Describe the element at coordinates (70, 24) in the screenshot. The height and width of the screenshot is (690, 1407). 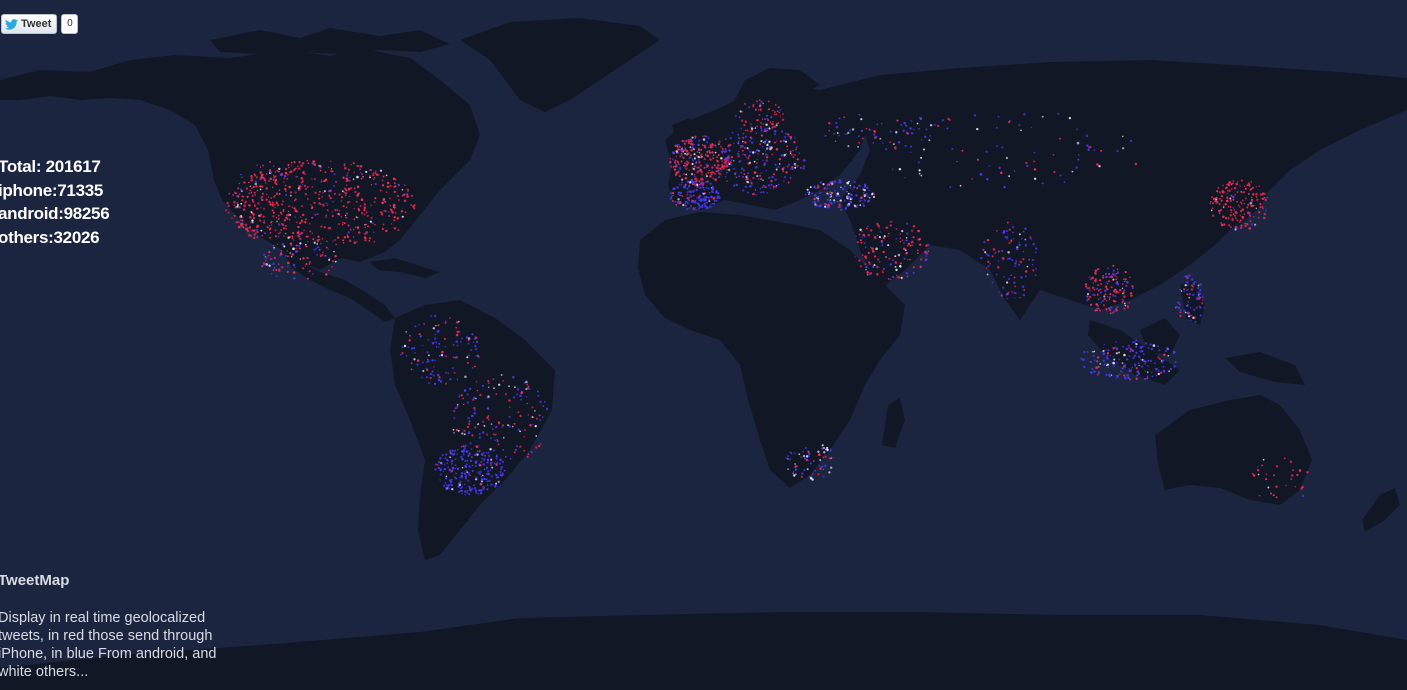
I see `tweet-count-badge: 0` at that location.